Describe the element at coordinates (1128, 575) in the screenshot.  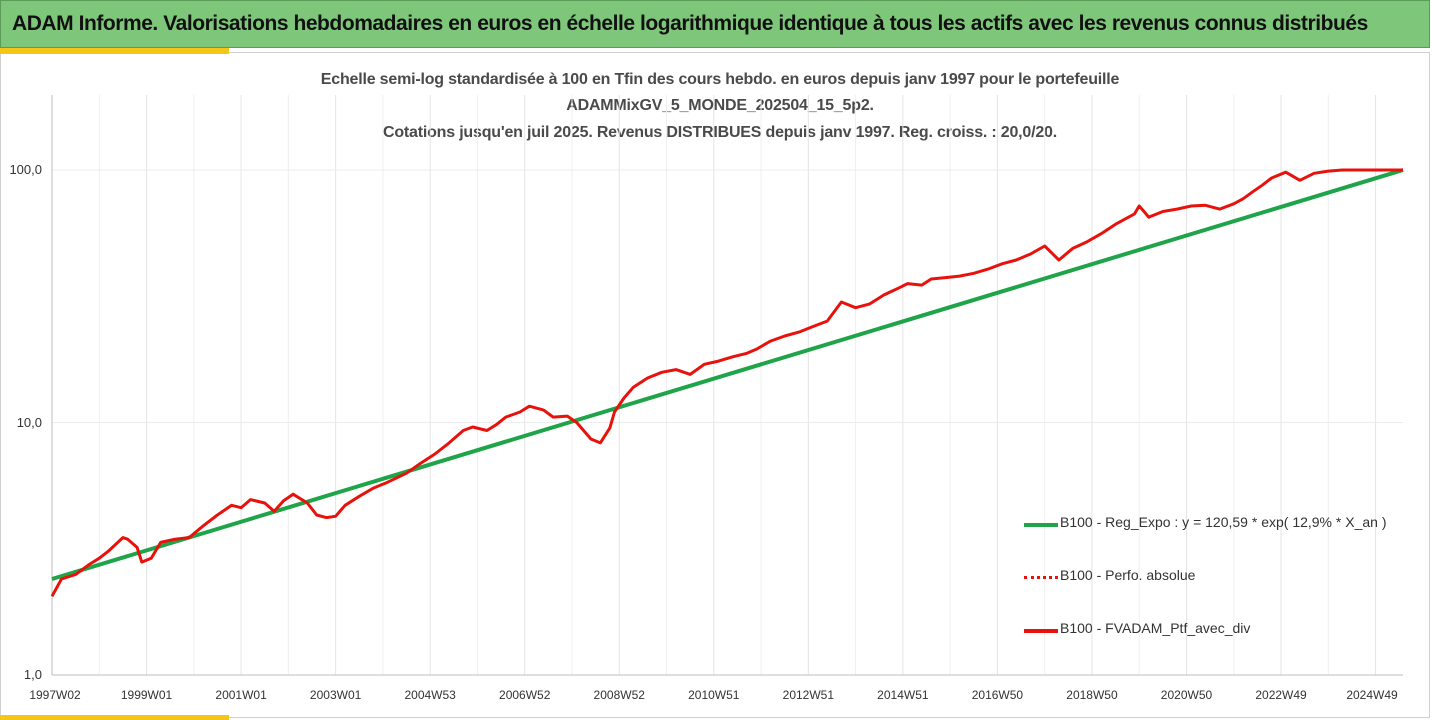
I see `legend-label: B100 - Perfo. absolue` at that location.